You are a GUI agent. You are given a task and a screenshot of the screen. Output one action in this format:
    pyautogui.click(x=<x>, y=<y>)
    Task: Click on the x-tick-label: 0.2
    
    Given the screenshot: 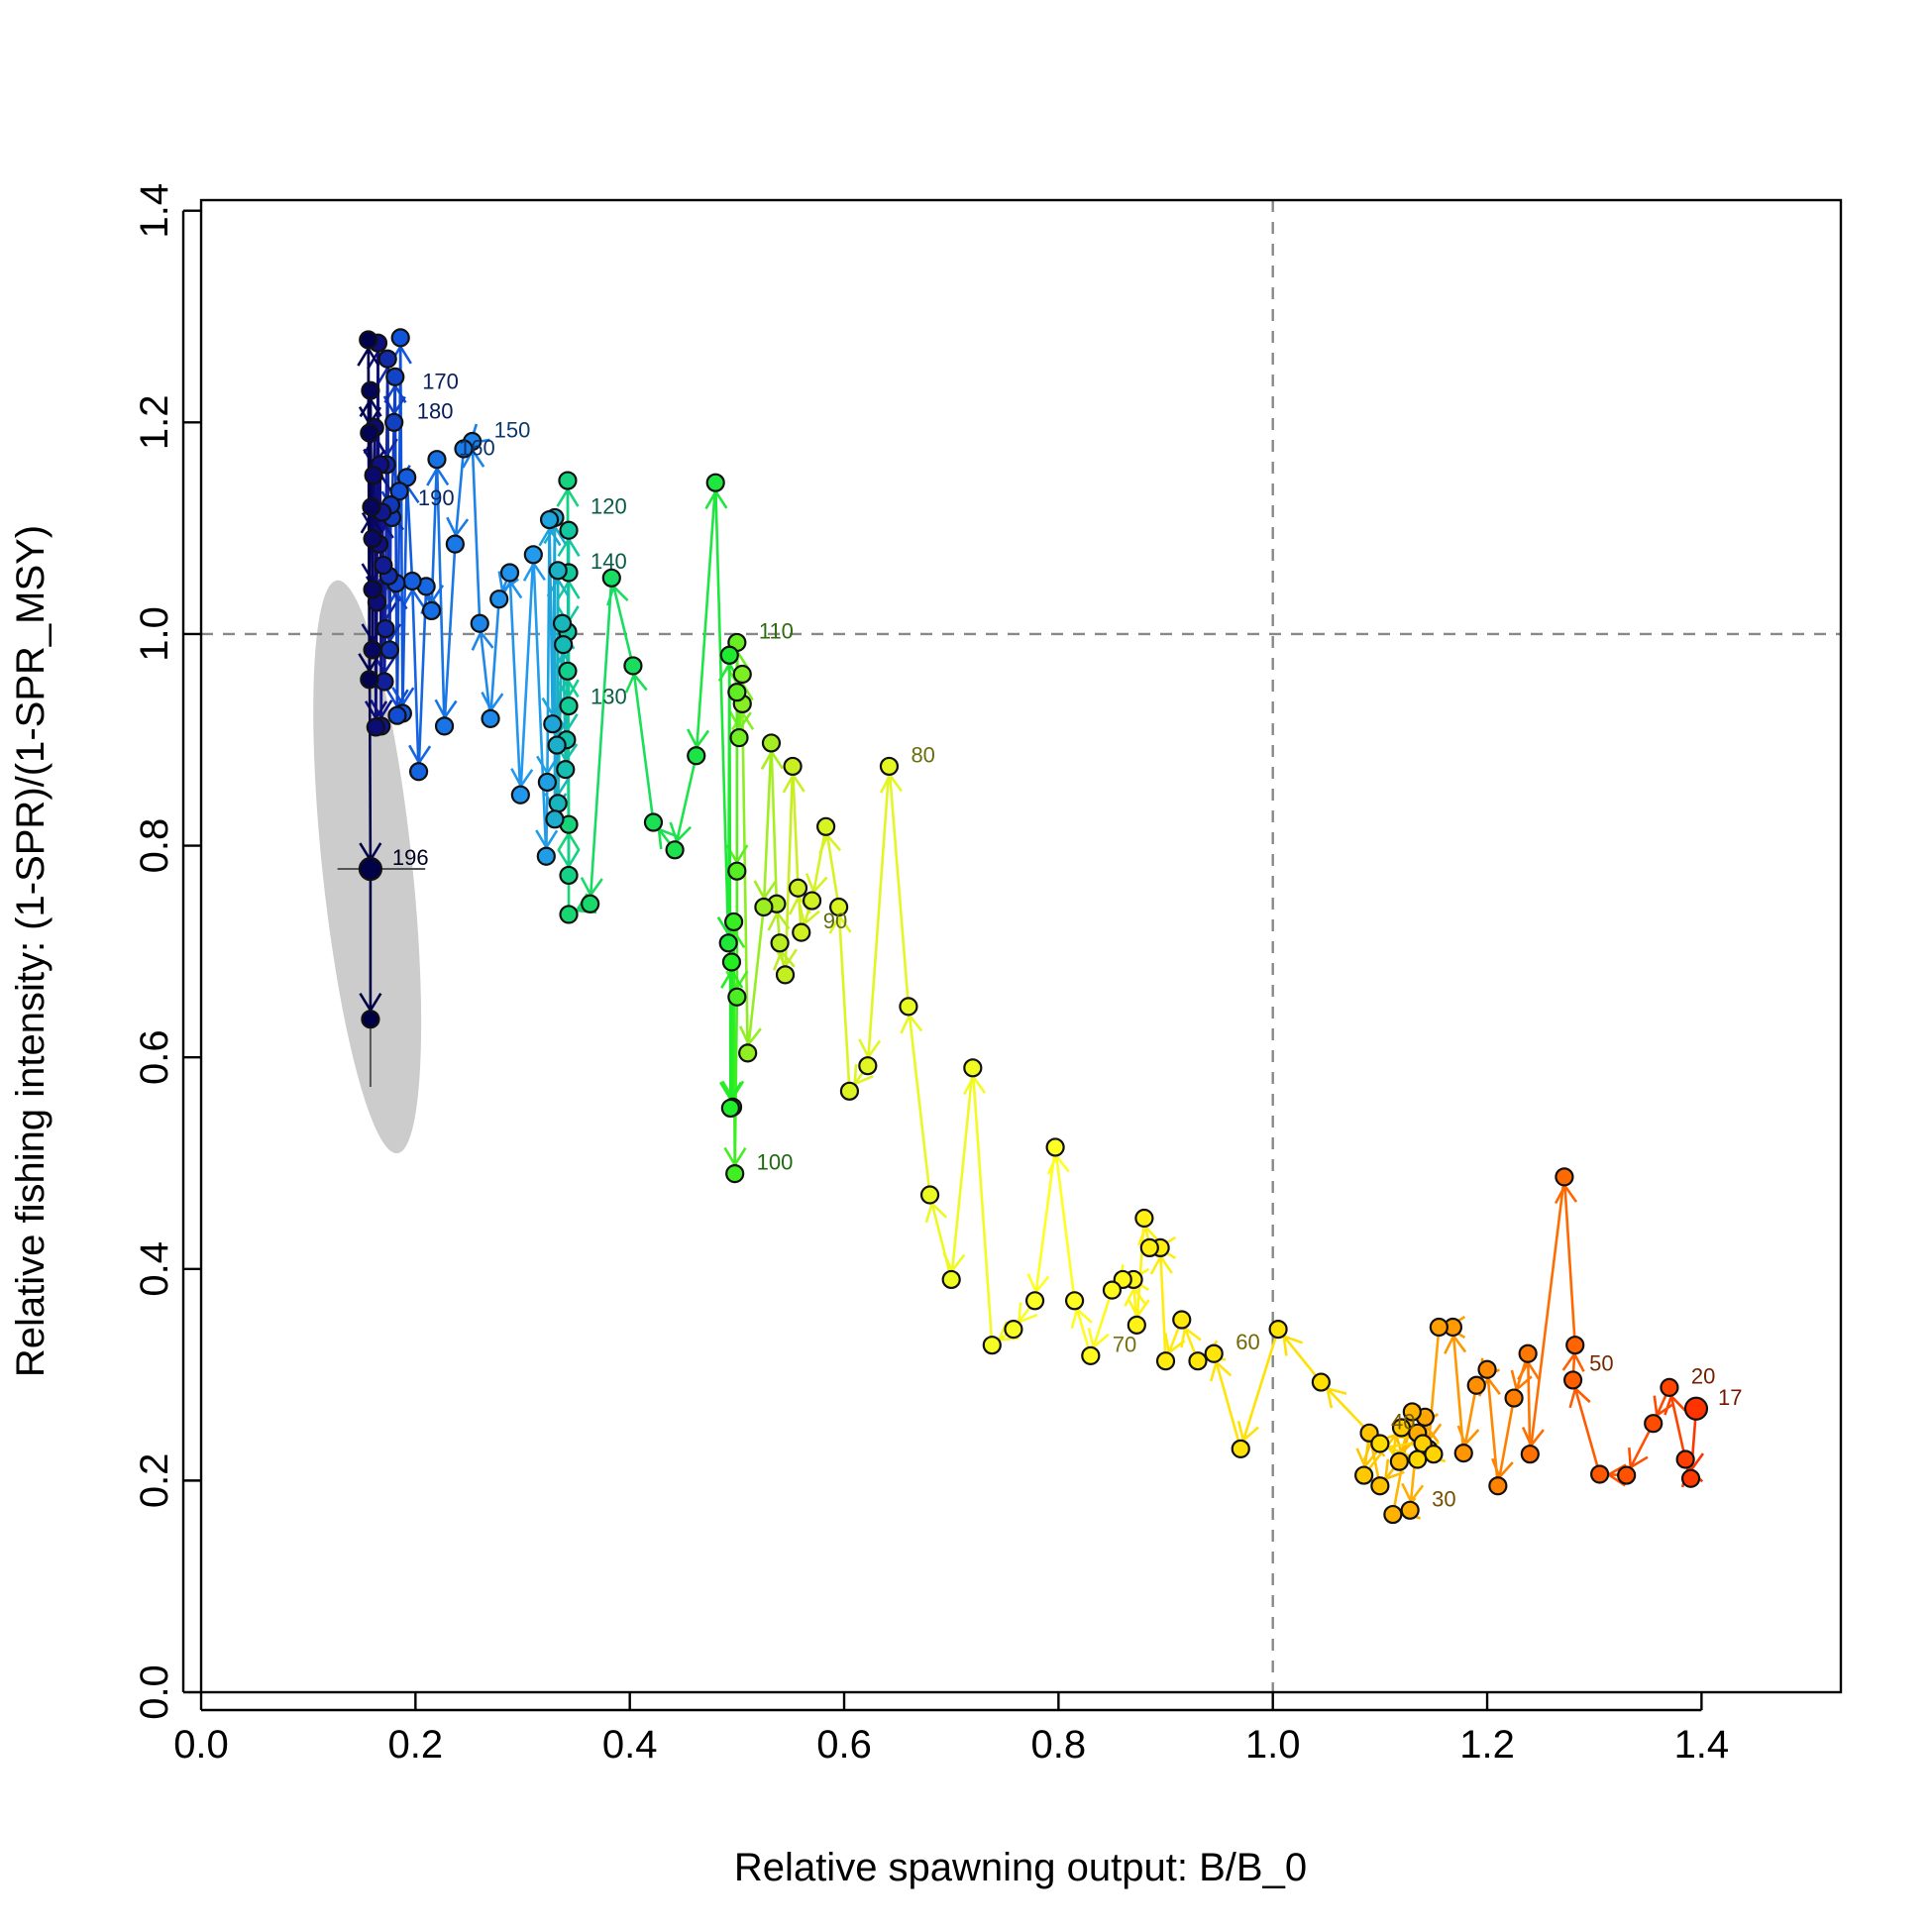 What is the action you would take?
    pyautogui.click(x=416, y=1745)
    